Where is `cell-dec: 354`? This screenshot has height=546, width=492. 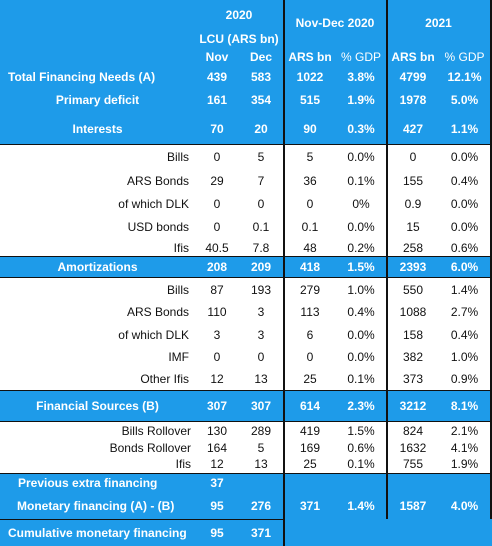 cell-dec: 354 is located at coordinates (261, 100).